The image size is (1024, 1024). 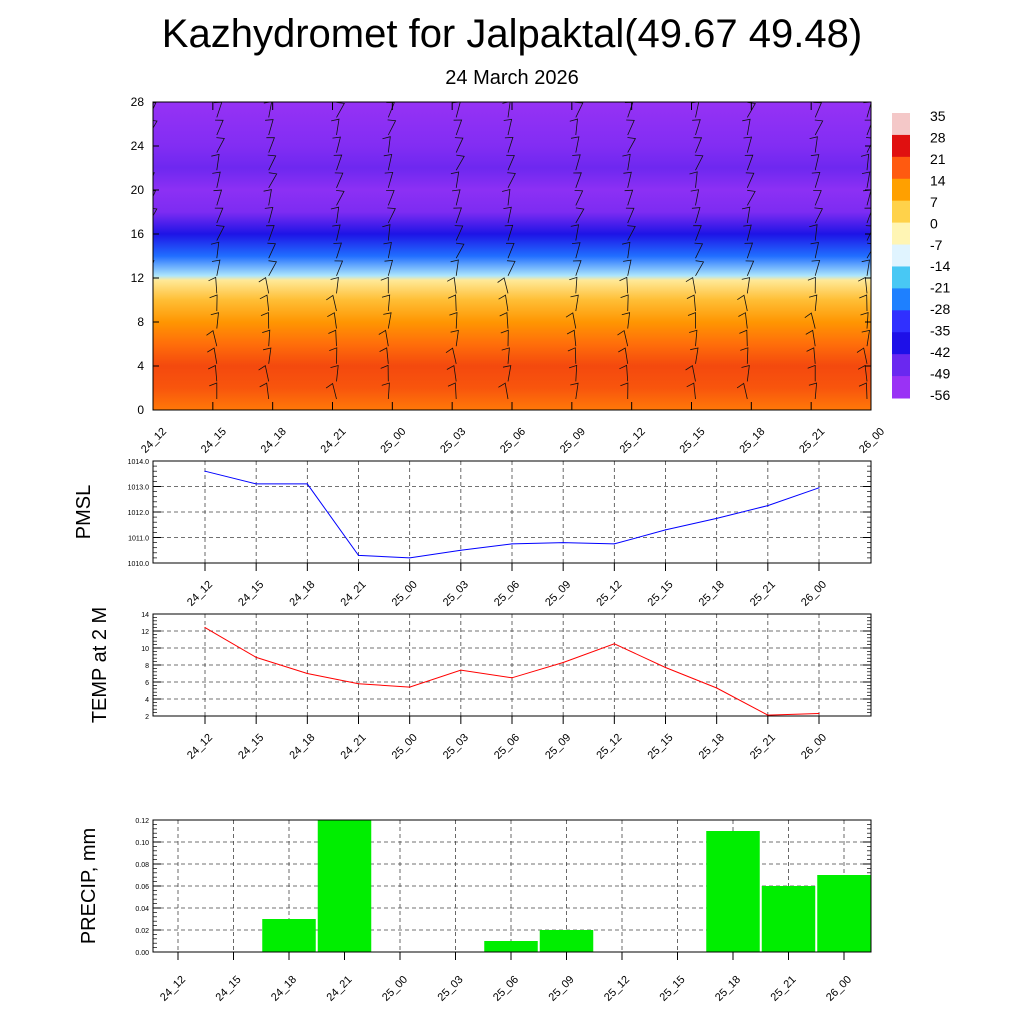 What do you see at coordinates (140, 410) in the screenshot?
I see `y-tick-label: 0` at bounding box center [140, 410].